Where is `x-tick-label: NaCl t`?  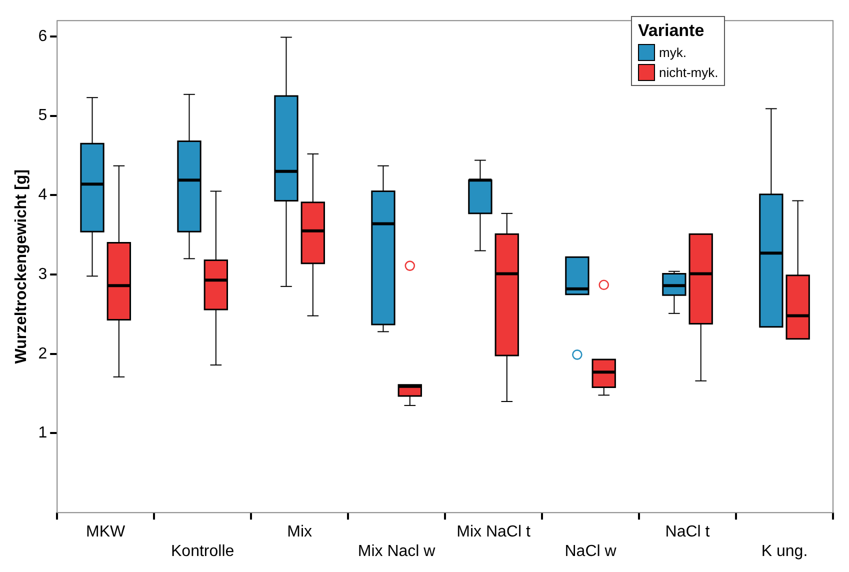
x-tick-label: NaCl t is located at coordinates (687, 532).